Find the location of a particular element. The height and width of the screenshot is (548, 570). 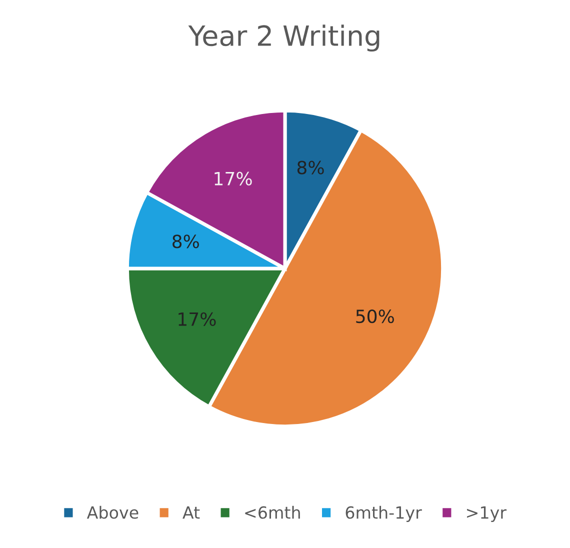

legend-label: <6mth is located at coordinates (272, 512).